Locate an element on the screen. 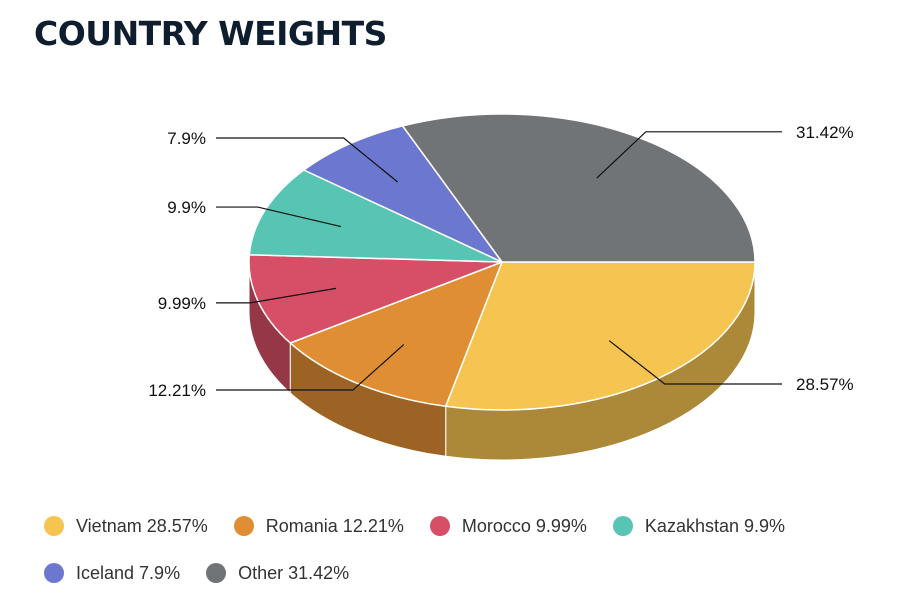  legend-item-iceland: Iceland 7.9% is located at coordinates (112, 573).